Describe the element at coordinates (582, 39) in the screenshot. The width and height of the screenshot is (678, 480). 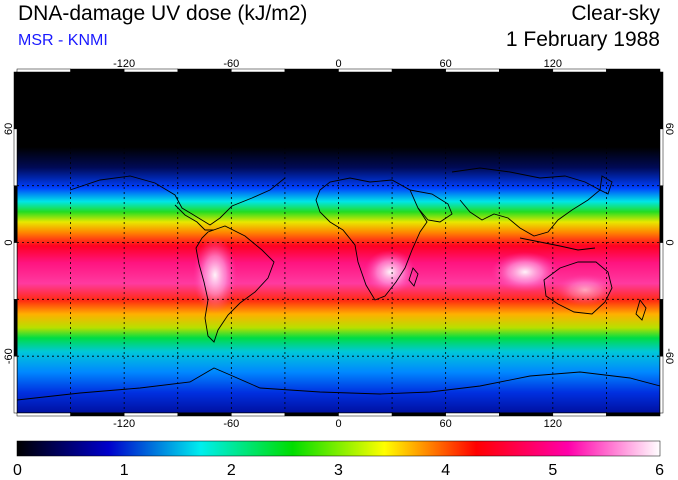
I see `date-label: 1 February 1988` at that location.